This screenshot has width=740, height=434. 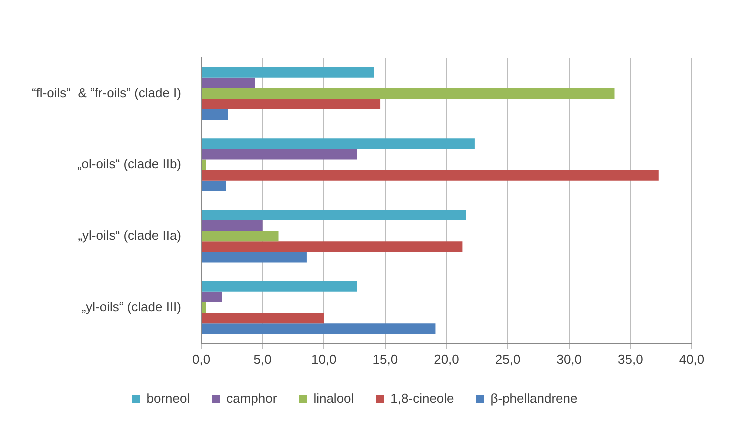 What do you see at coordinates (692, 359) in the screenshot?
I see `x-tick-label: 40,0` at bounding box center [692, 359].